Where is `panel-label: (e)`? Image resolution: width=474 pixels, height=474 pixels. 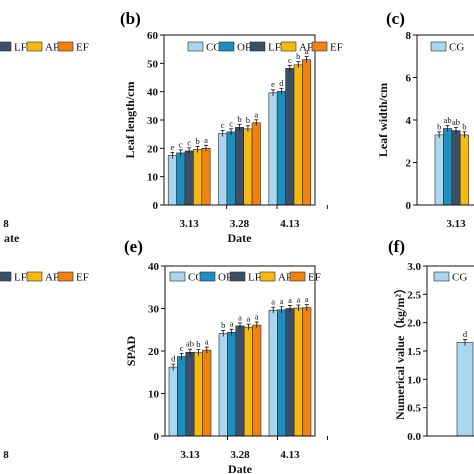 panel-label: (e) is located at coordinates (133, 246).